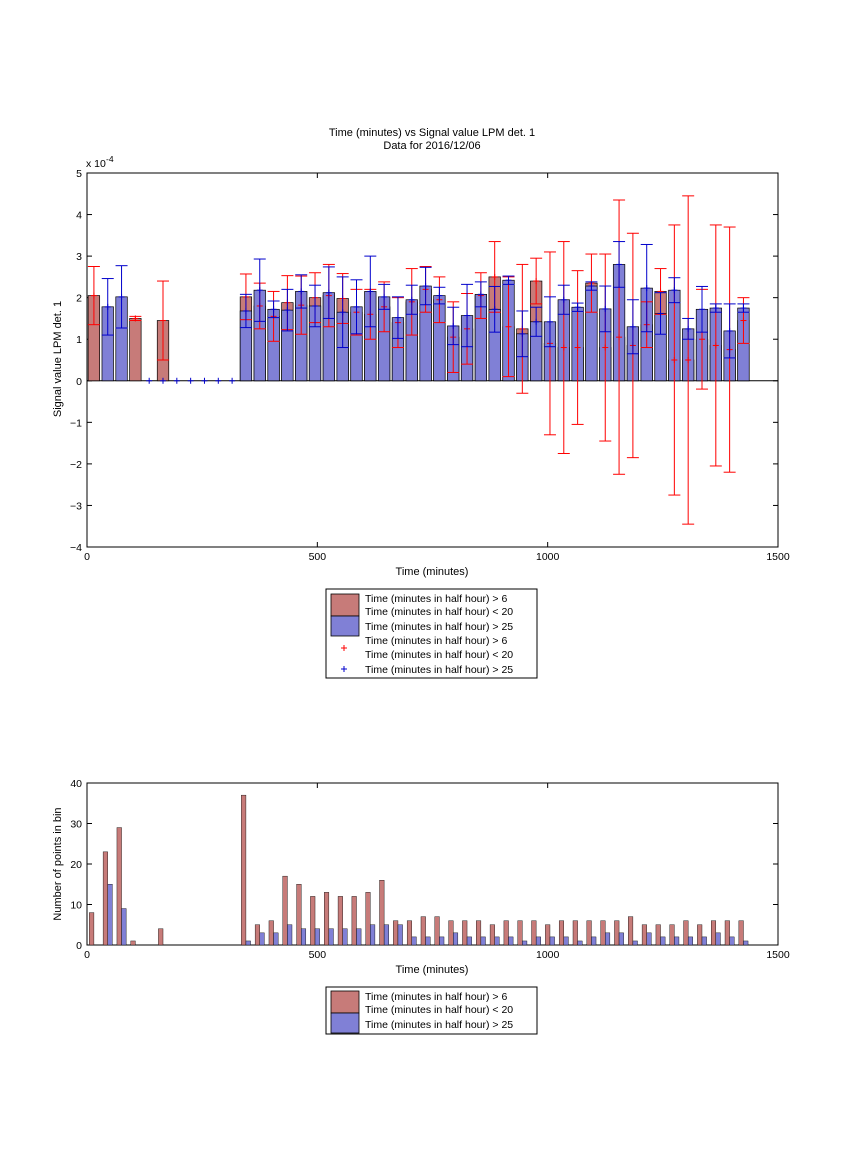  Describe the element at coordinates (79, 946) in the screenshot. I see `count-ytick-label: 0` at that location.